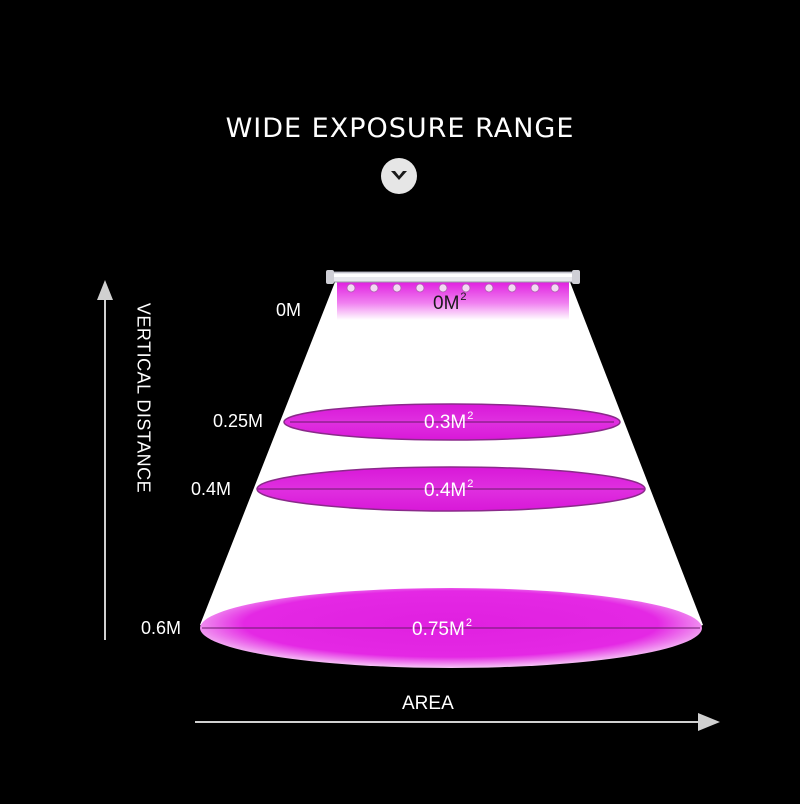 This screenshot has height=804, width=800. I want to click on area-exp-0.4m: 2, so click(470, 484).